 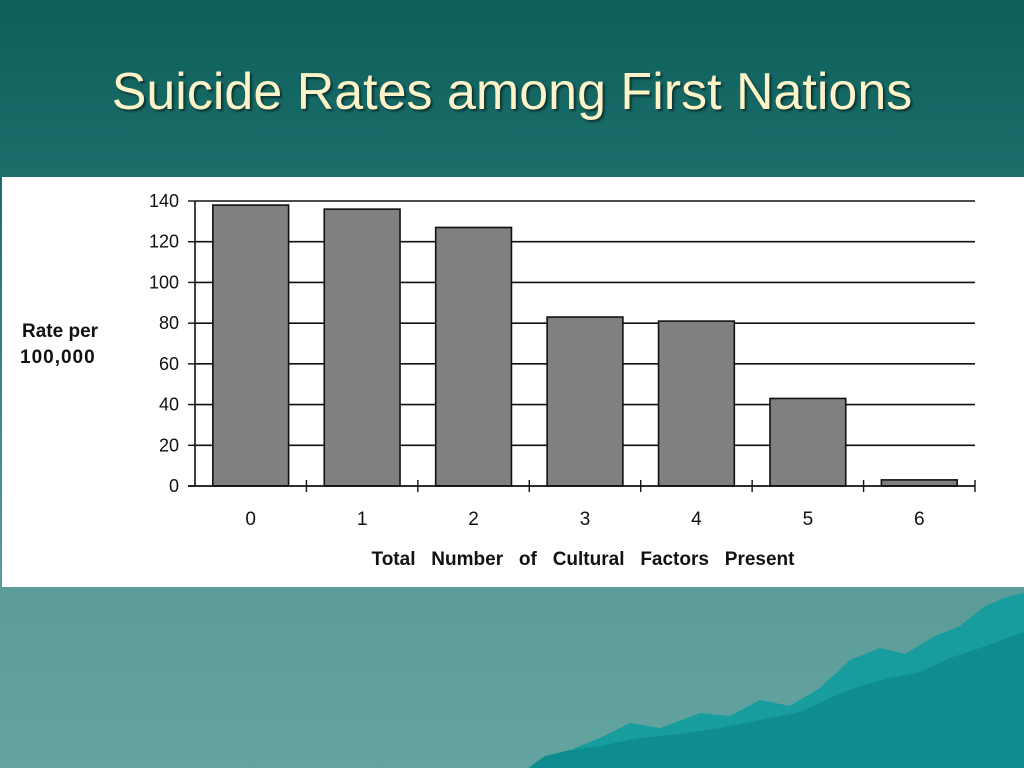 I want to click on y-tick-labels: 0 20 40 60 80 100 120 140, so click(x=164, y=343).